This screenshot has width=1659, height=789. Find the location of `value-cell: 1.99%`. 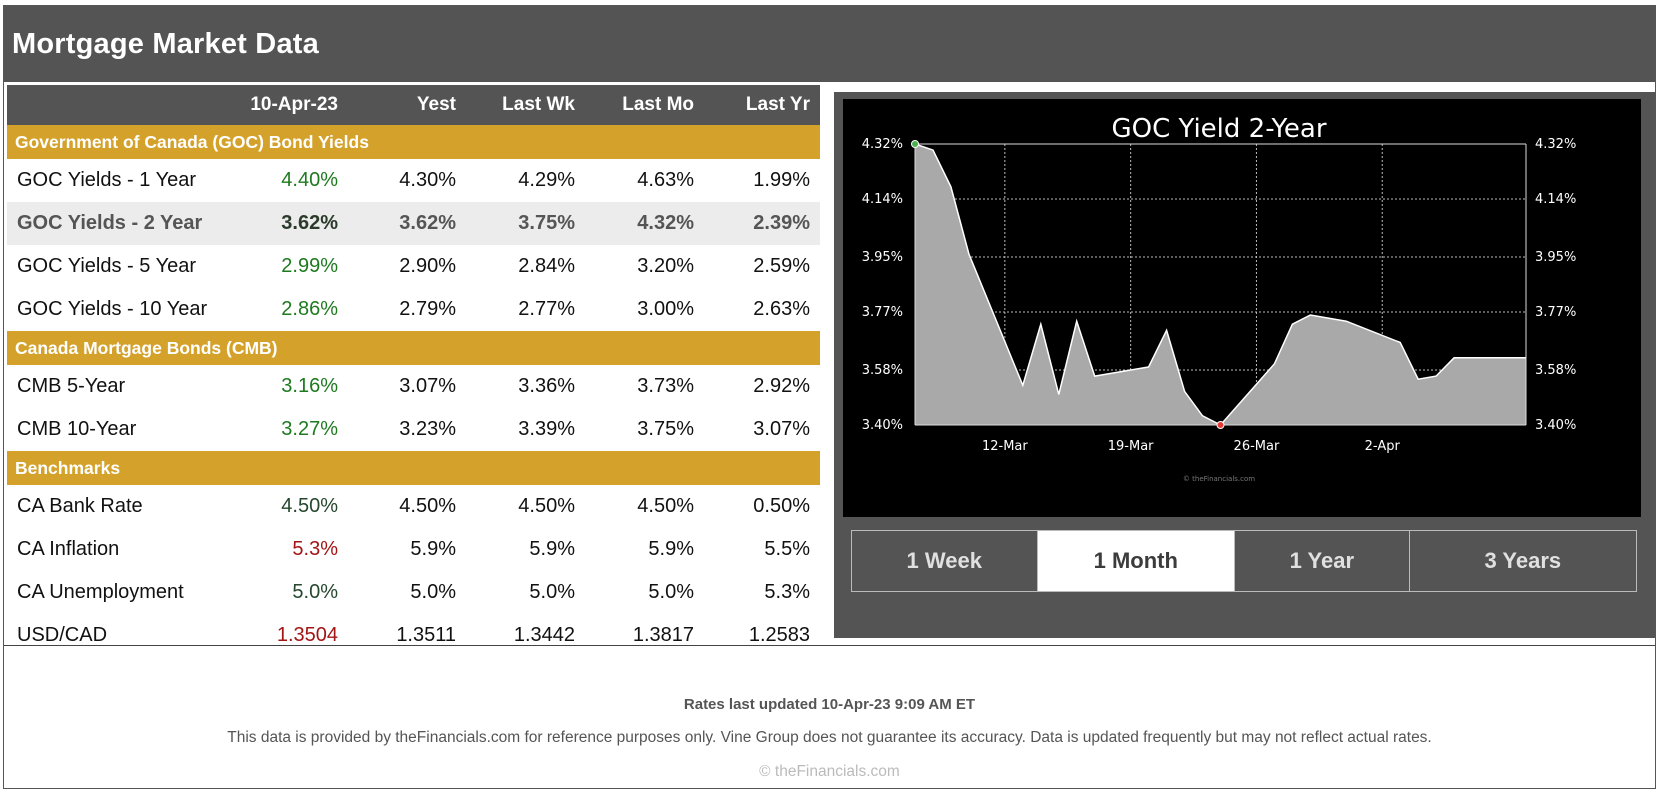

value-cell: 1.99% is located at coordinates (781, 180).